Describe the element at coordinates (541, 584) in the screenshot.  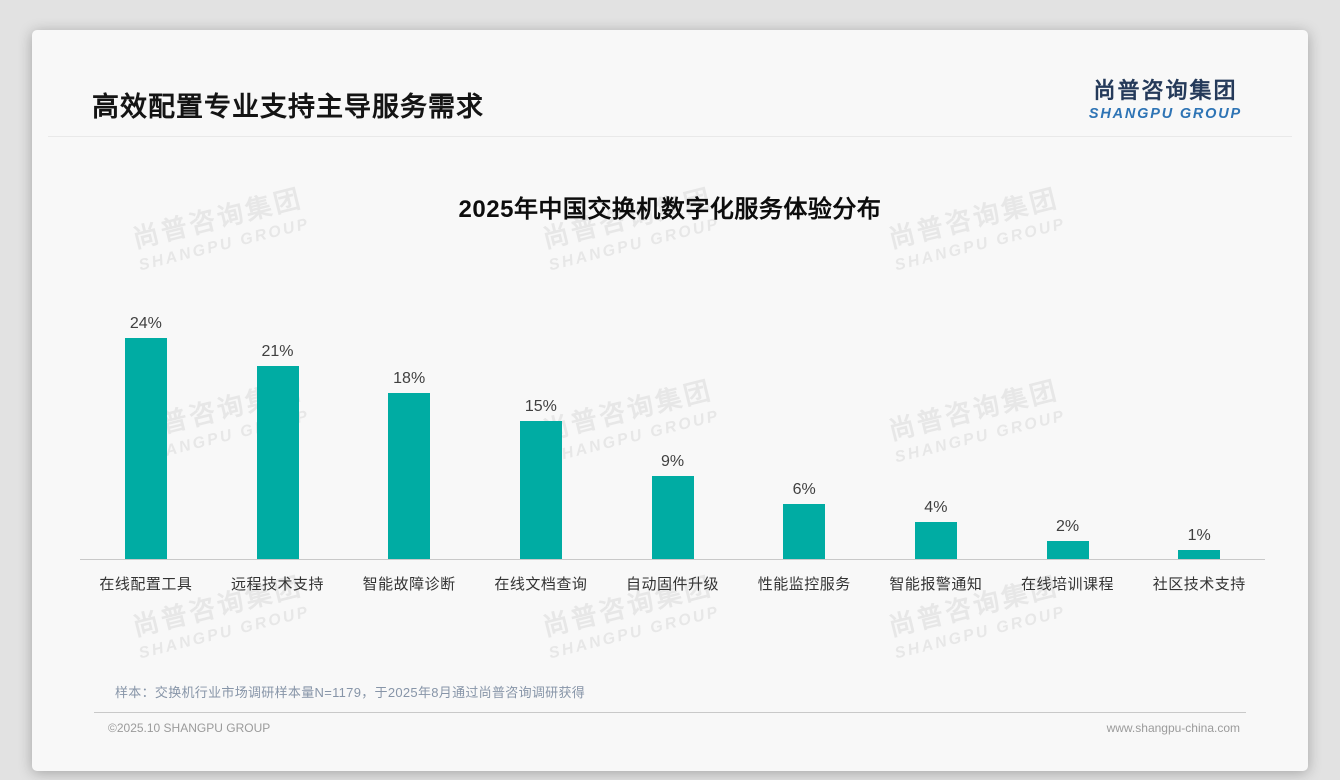
I see `category-label: 在线文档查询` at that location.